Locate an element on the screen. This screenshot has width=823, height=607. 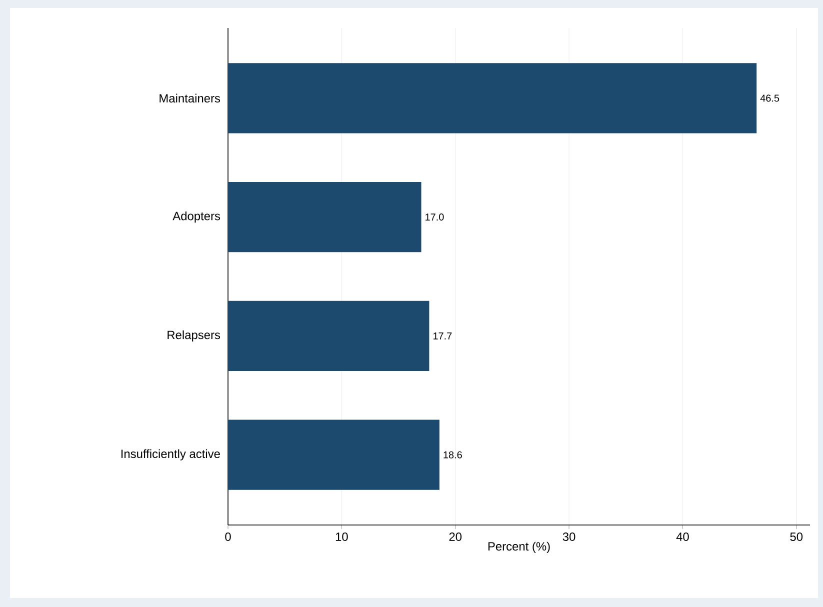
x-tick-label: 50 is located at coordinates (796, 536).